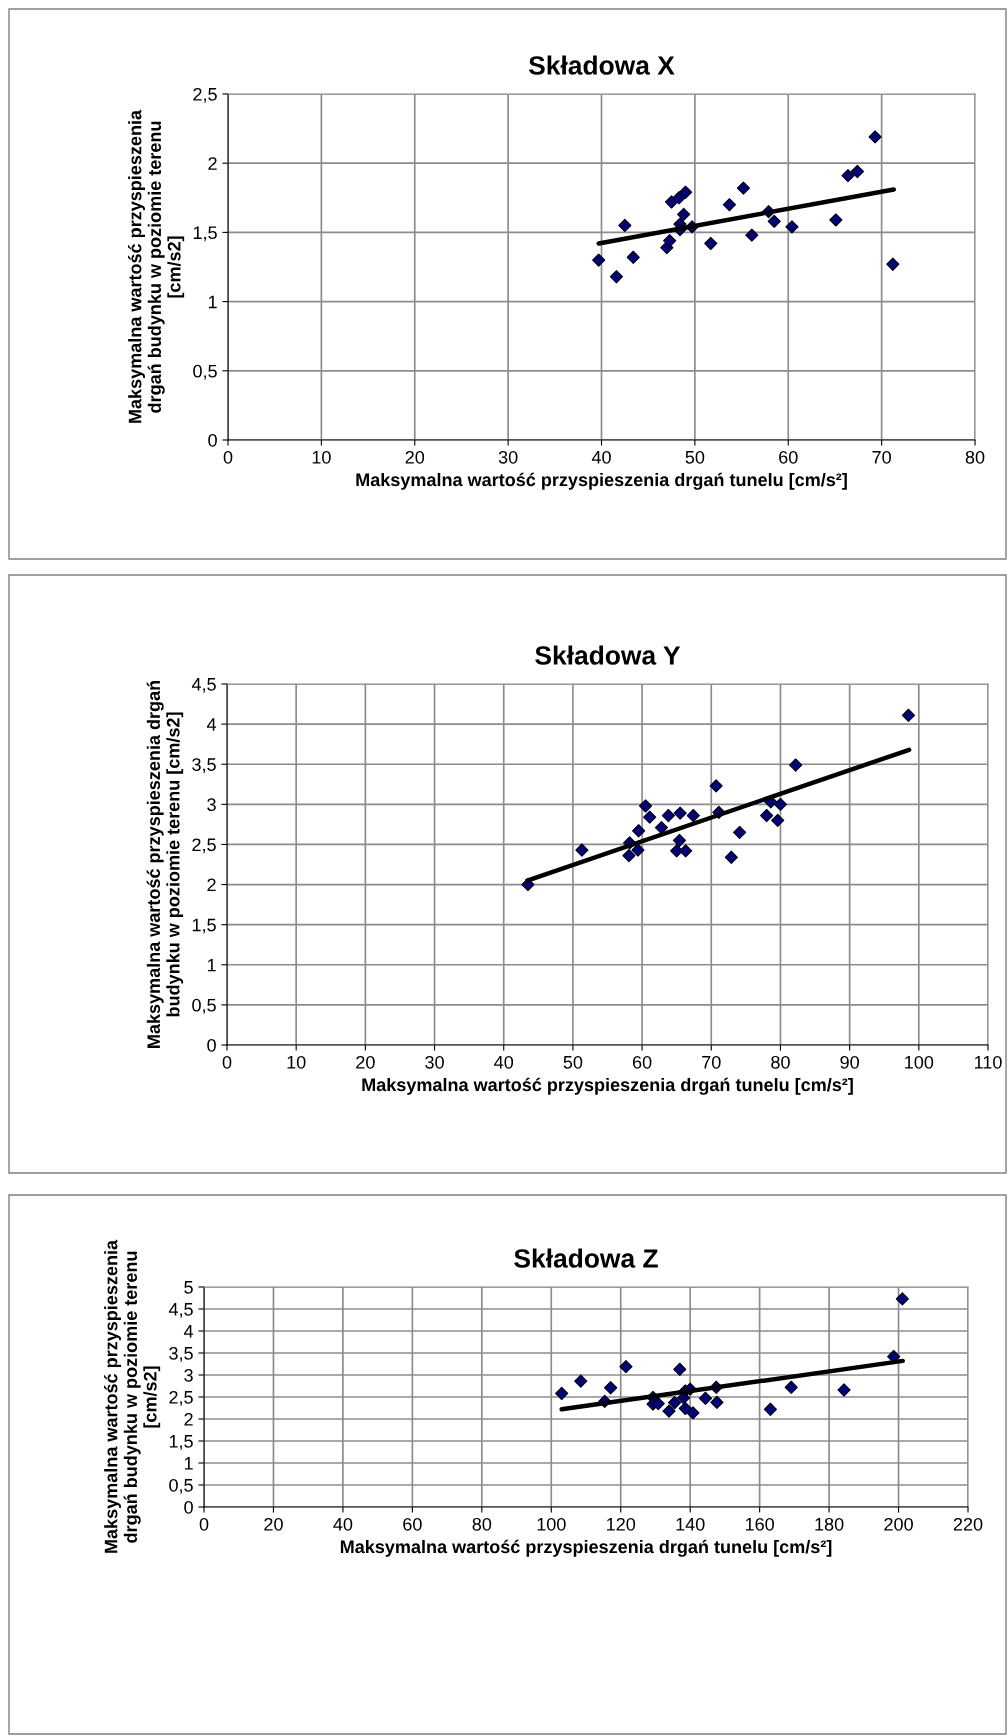  I want to click on chart-title: Składowa X, so click(601, 65).